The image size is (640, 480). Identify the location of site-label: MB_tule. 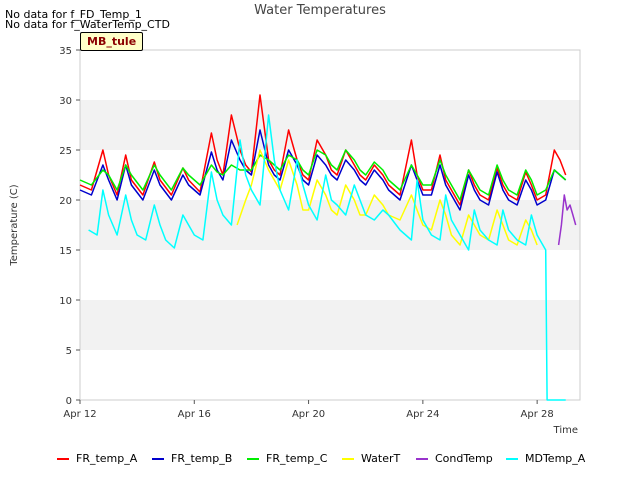
(112, 41).